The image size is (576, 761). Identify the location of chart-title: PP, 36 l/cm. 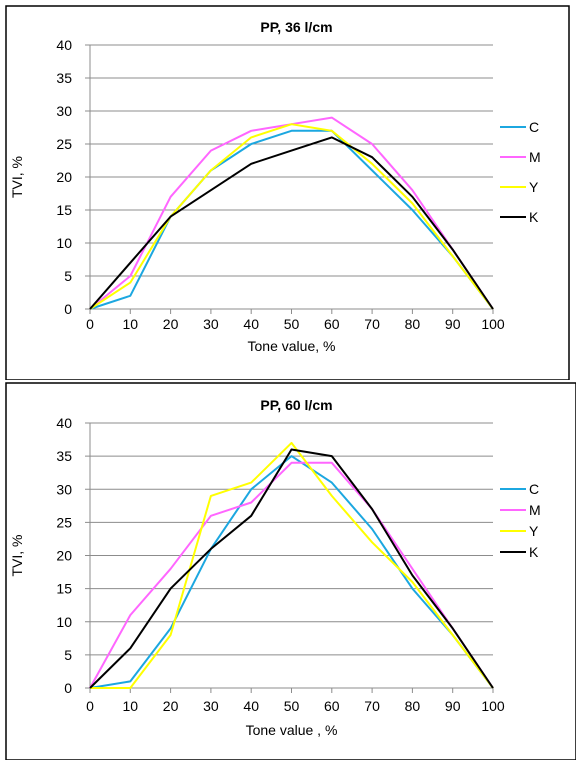
(296, 27).